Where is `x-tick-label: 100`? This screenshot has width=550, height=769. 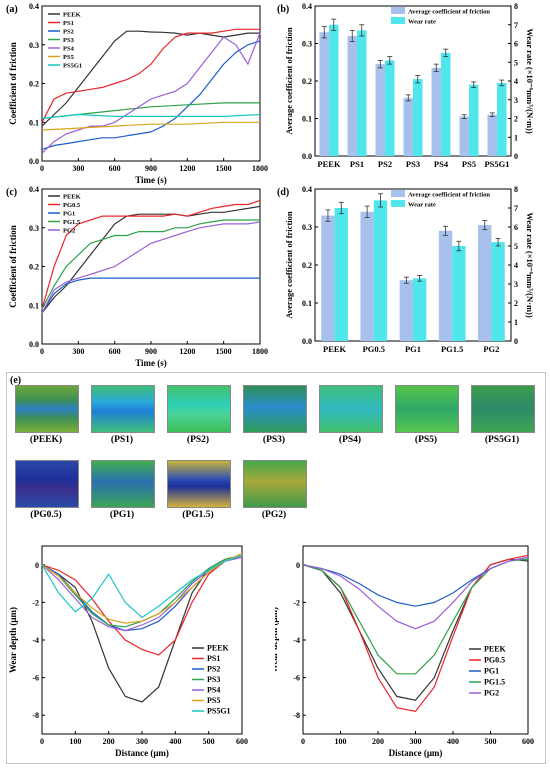 x-tick-label: 100 is located at coordinates (75, 741).